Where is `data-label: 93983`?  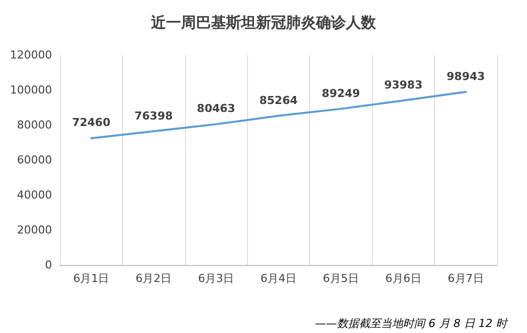 data-label: 93983 is located at coordinates (403, 85).